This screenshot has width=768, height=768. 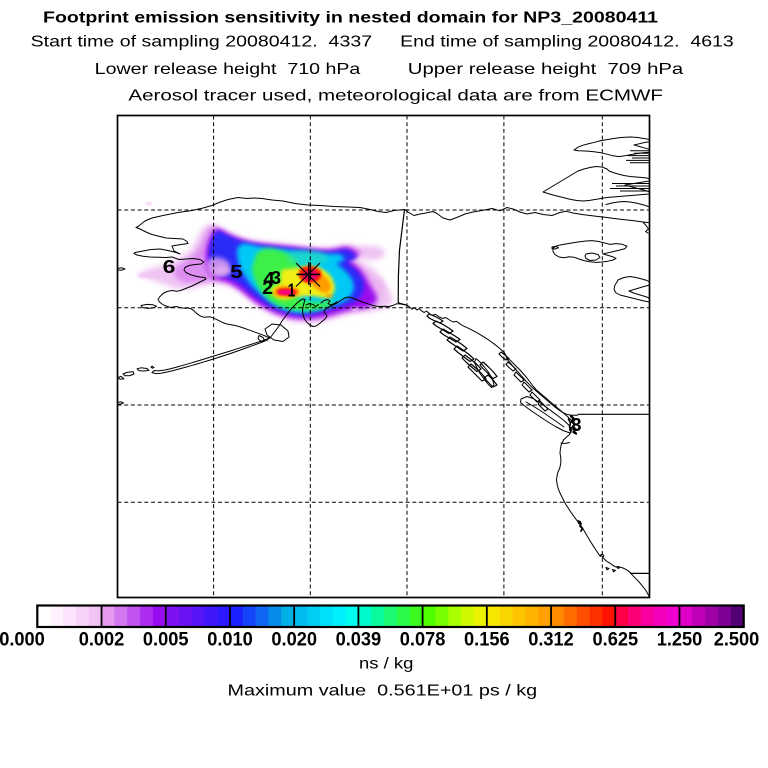 I want to click on svg-text: 0.039, so click(x=359, y=640).